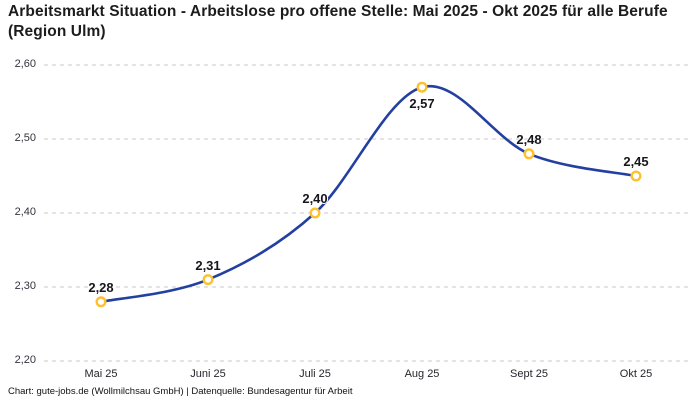 This screenshot has height=400, width=700. Describe the element at coordinates (25, 212) in the screenshot. I see `y-axis-tick-label: 2,40` at that location.